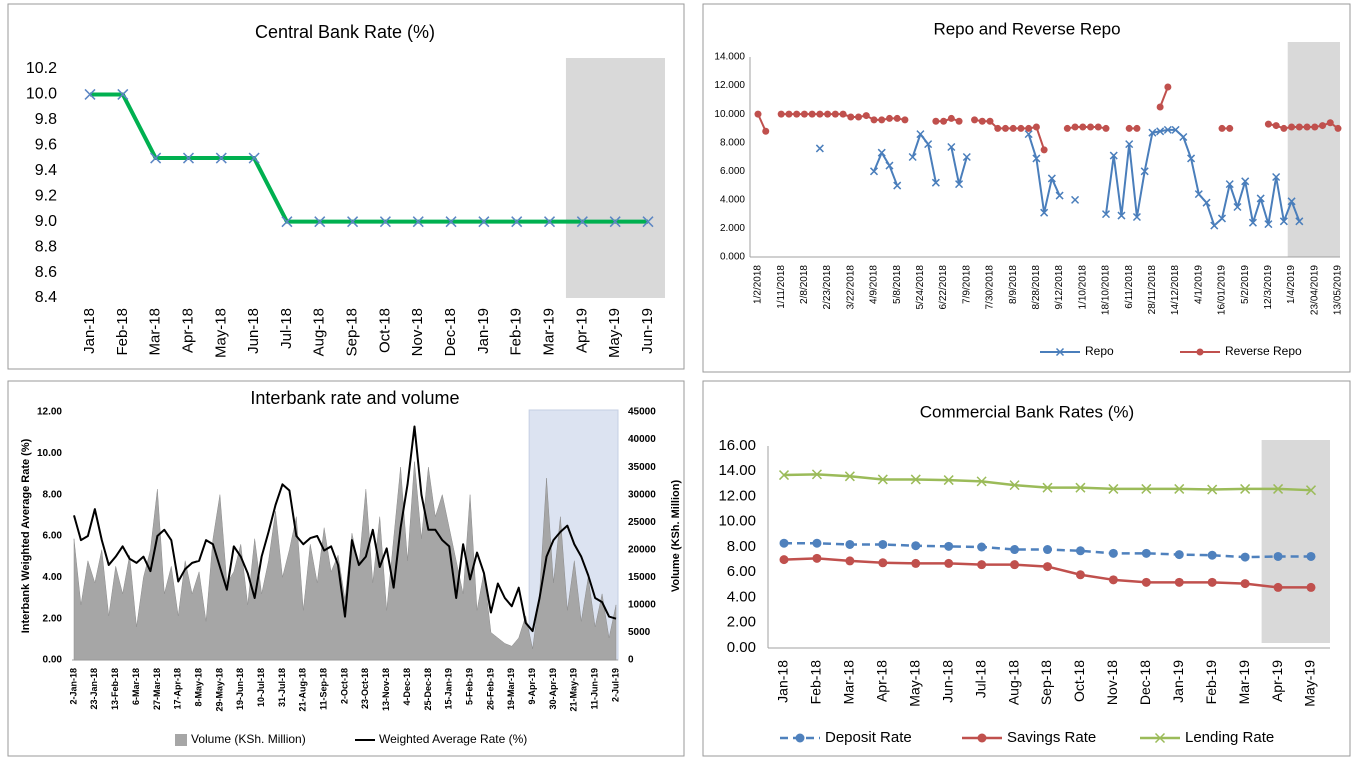 The height and width of the screenshot is (757, 1356). I want to click on y-tick-label: 6.000, so click(732, 171).